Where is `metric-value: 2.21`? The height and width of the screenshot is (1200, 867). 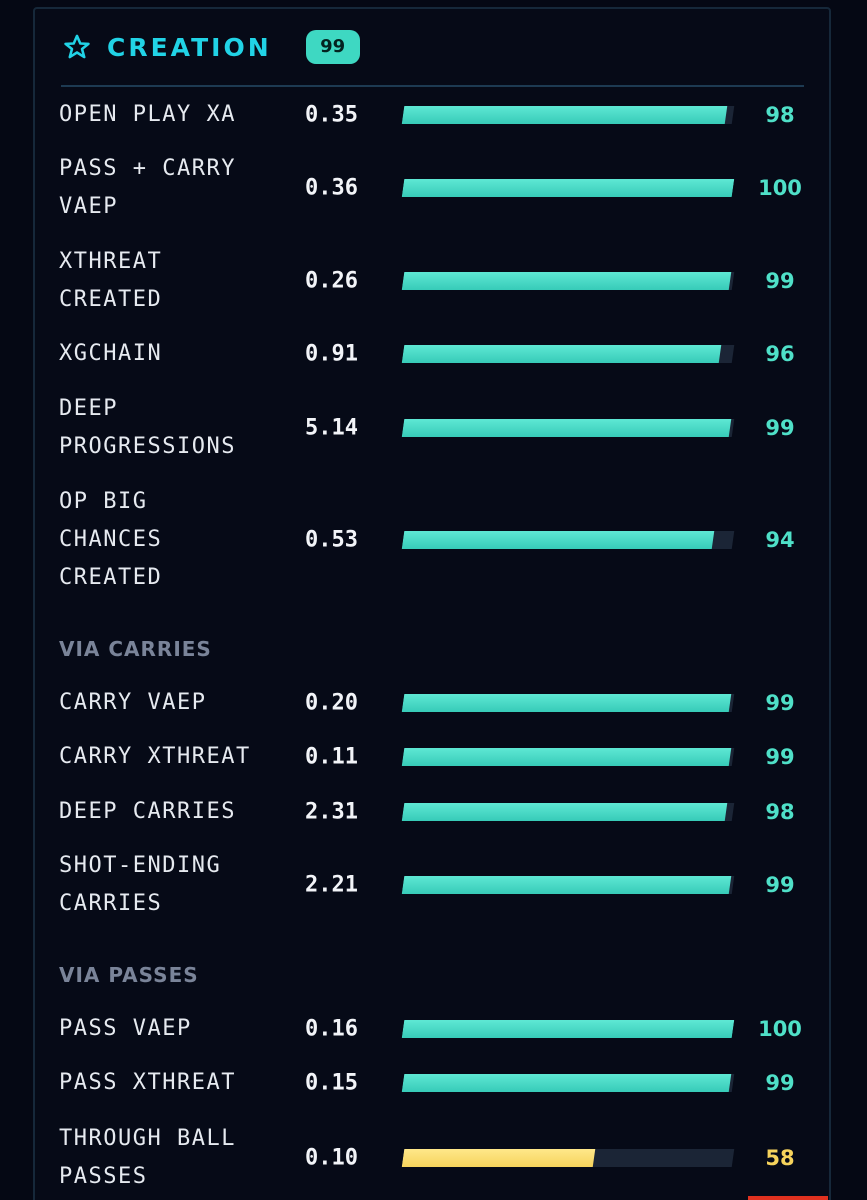
metric-value: 2.21 is located at coordinates (331, 885).